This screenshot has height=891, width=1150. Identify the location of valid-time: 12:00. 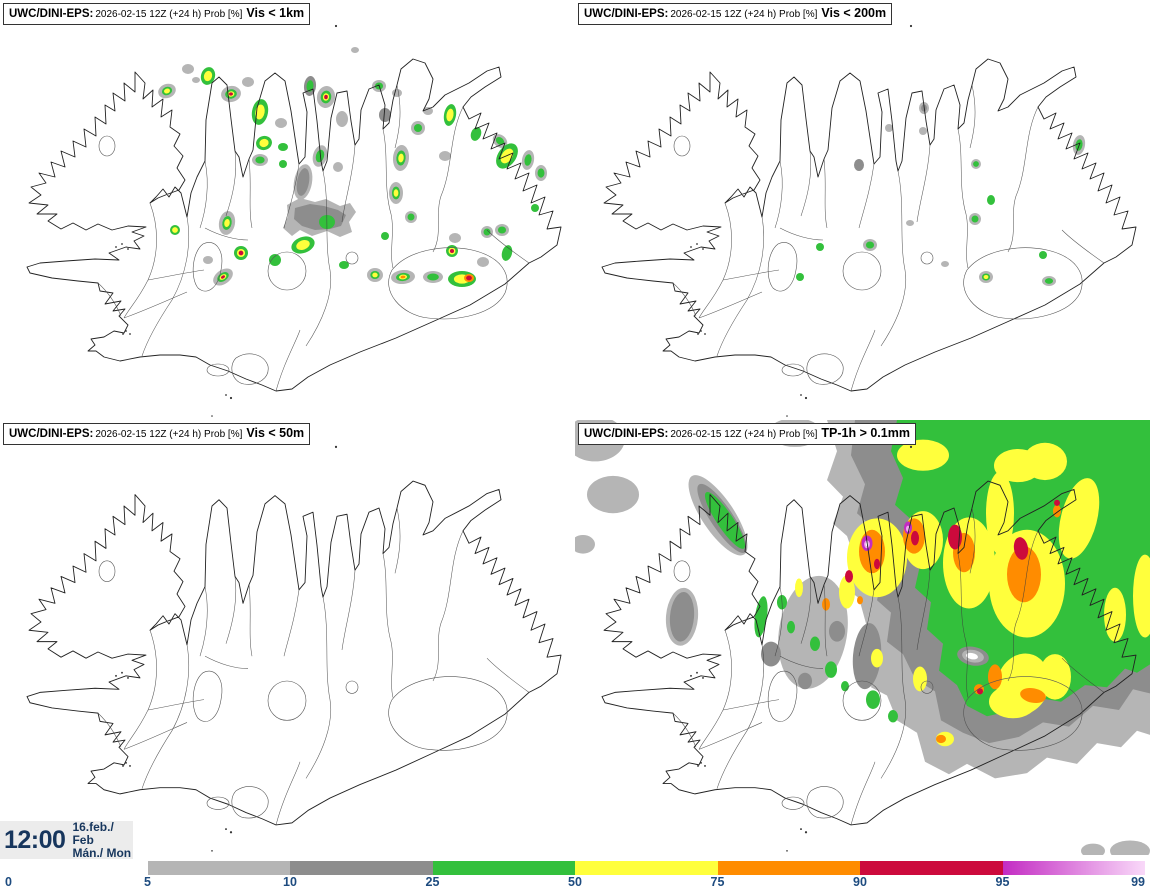
(35, 839).